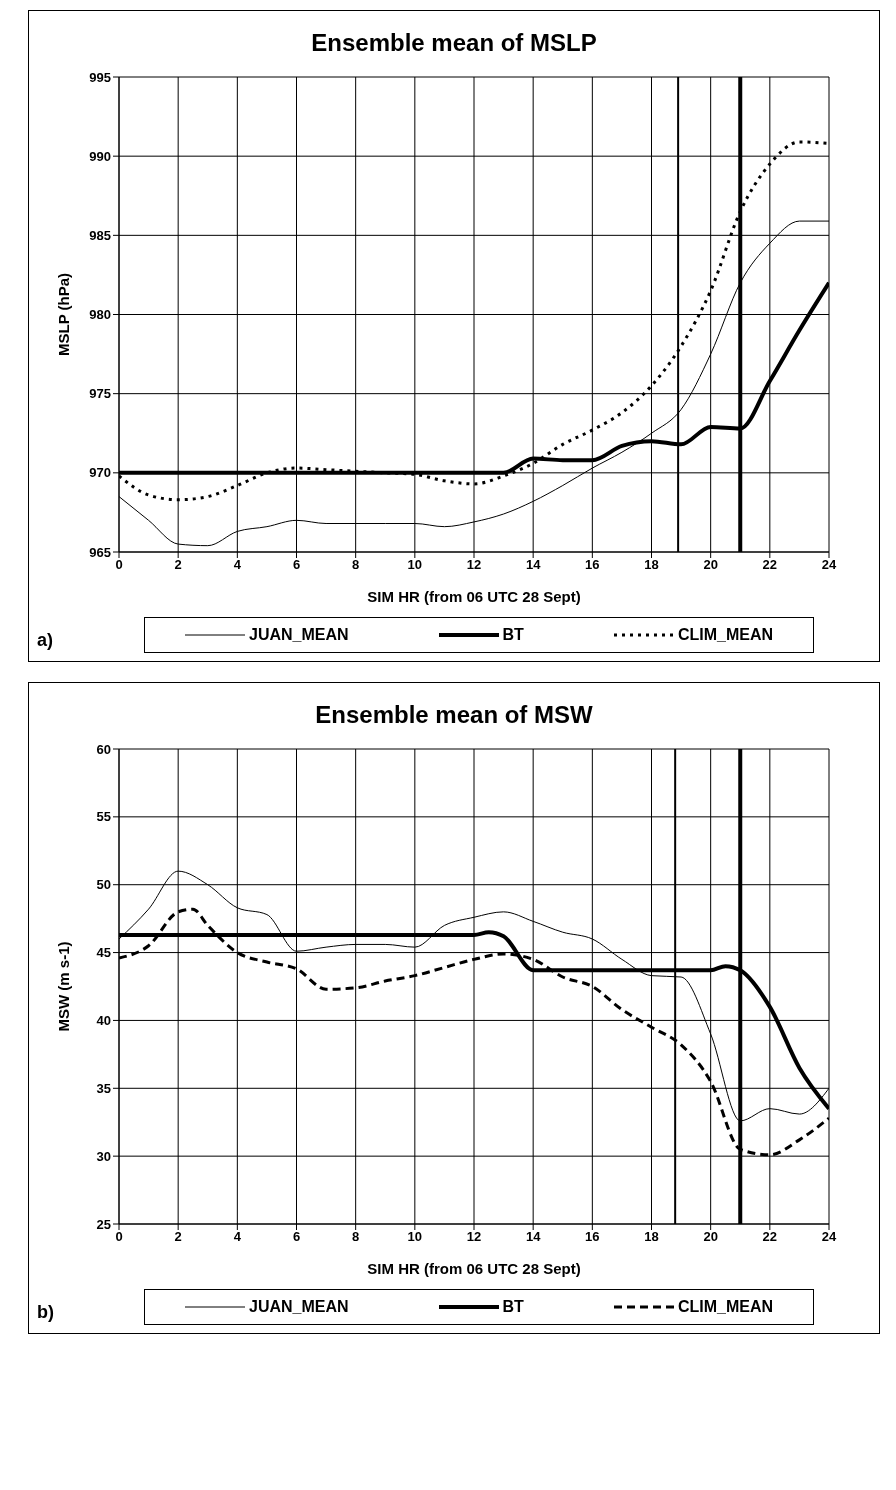  Describe the element at coordinates (100, 473) in the screenshot. I see `y-tick-label: 970` at that location.